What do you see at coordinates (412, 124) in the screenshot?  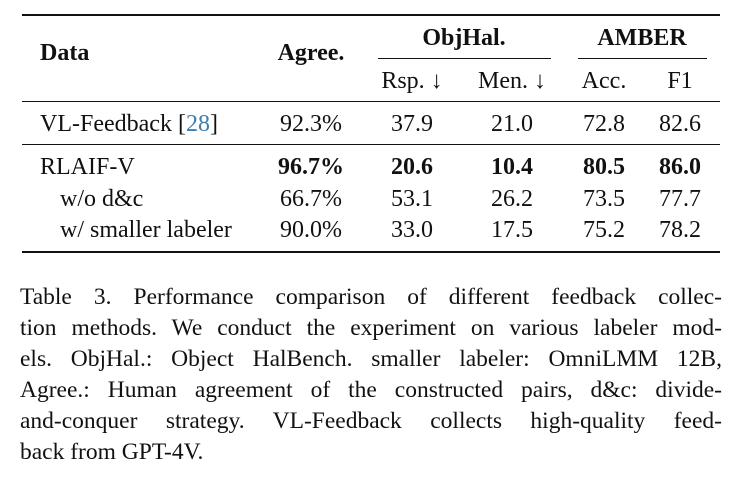 I see `cell-rsp: 37.9` at bounding box center [412, 124].